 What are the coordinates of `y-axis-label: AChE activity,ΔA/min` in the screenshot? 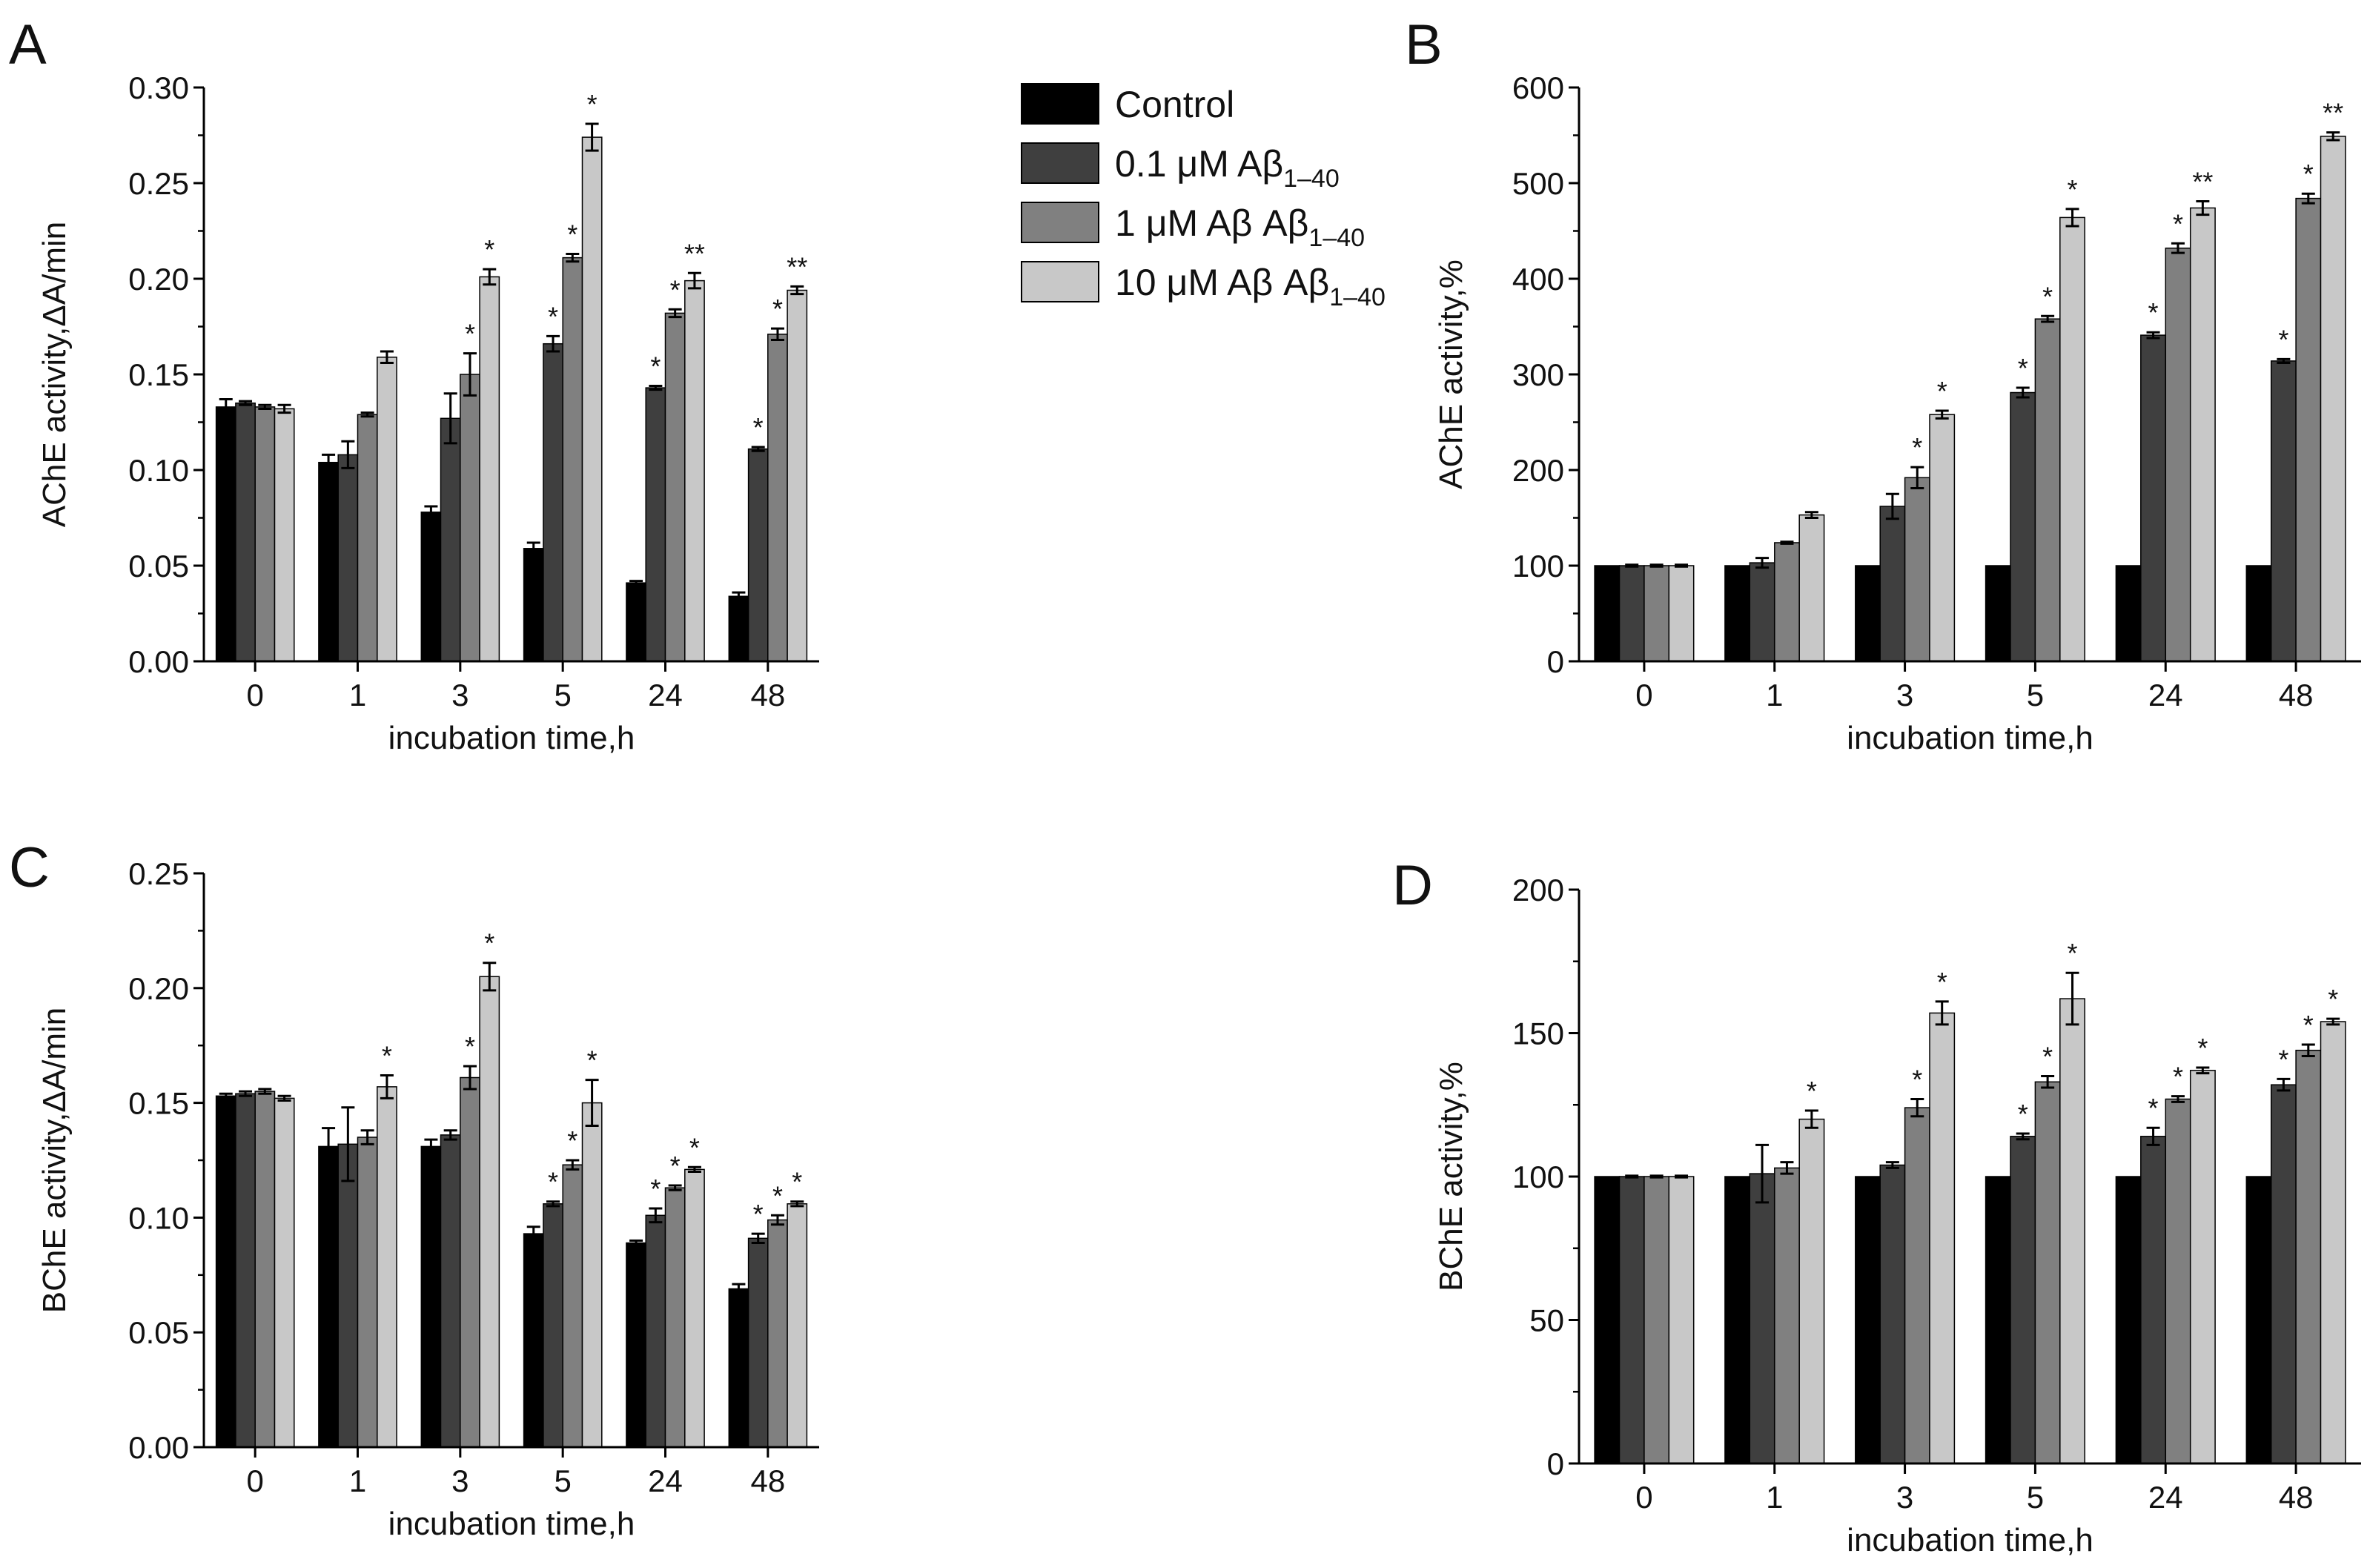 It's located at (54, 374).